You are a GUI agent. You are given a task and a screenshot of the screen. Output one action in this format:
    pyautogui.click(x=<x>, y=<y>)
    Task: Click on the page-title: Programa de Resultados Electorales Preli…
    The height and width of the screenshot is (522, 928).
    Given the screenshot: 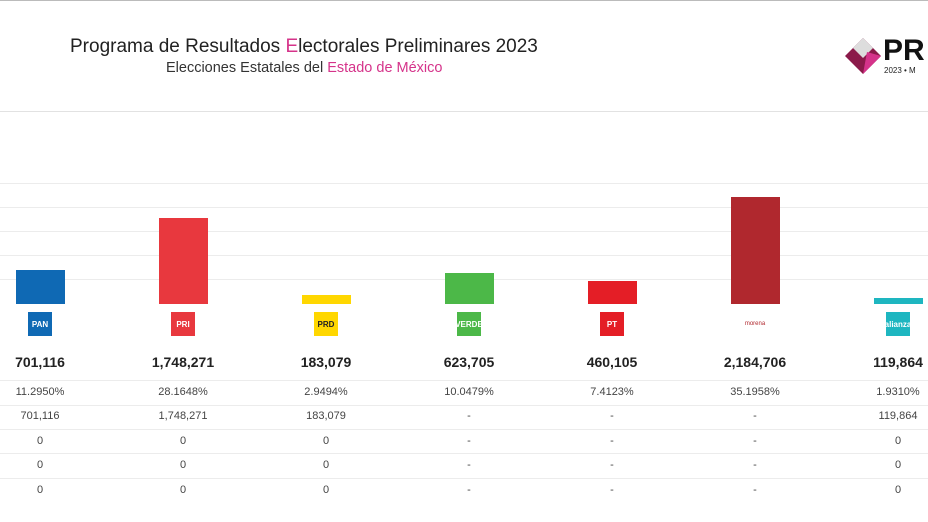 What is the action you would take?
    pyautogui.click(x=304, y=47)
    